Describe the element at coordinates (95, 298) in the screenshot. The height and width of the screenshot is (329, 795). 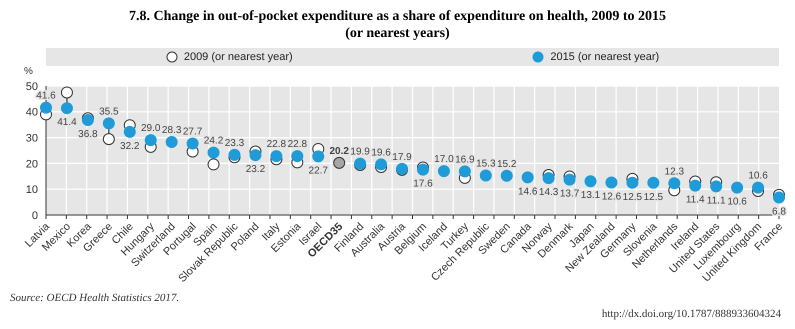
I see `source-note: Source: OECD Health Statistics 2017.` at that location.